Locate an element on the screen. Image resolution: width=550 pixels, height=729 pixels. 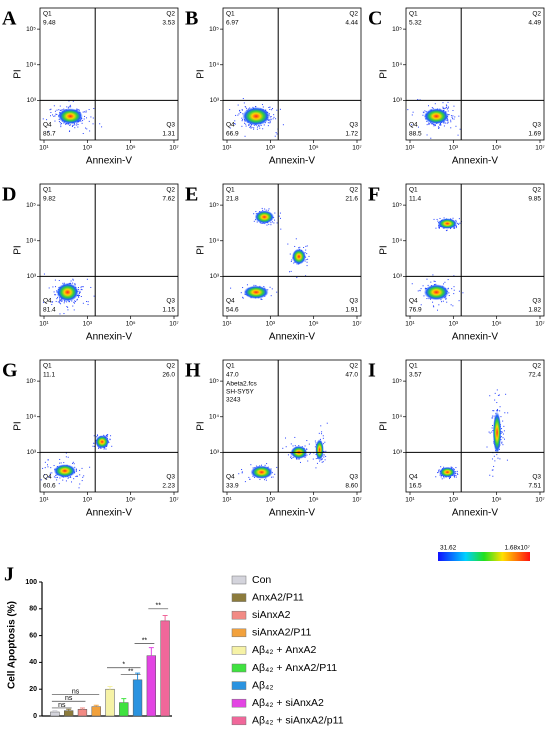
quadrant-name: Q1 is located at coordinates (413, 366).